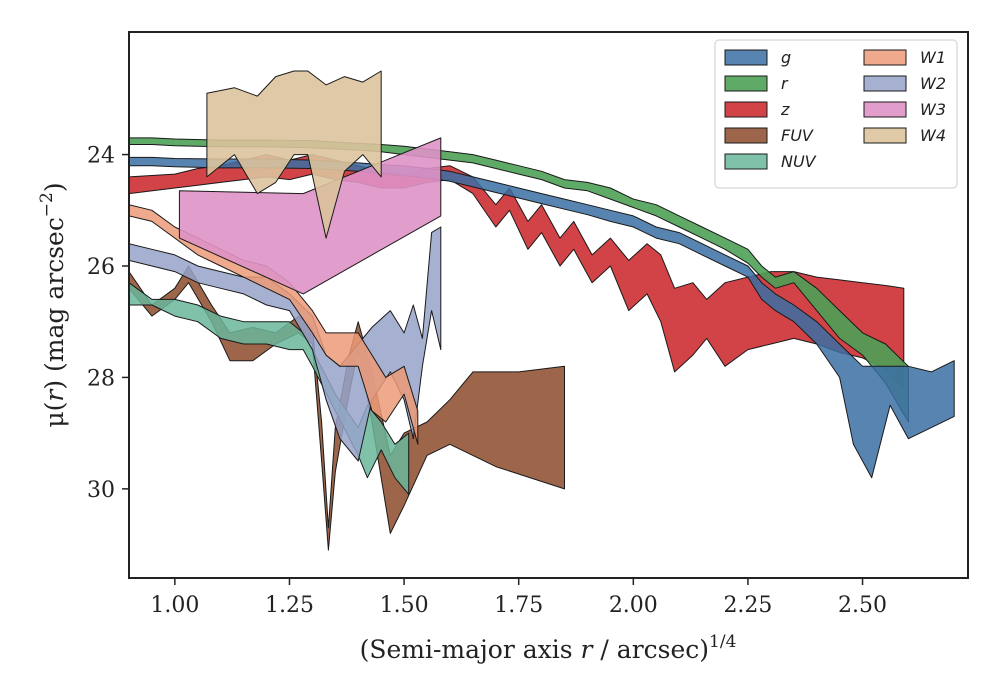 The image size is (1000, 700). I want to click on x-tick-label: 1.75, so click(518, 605).